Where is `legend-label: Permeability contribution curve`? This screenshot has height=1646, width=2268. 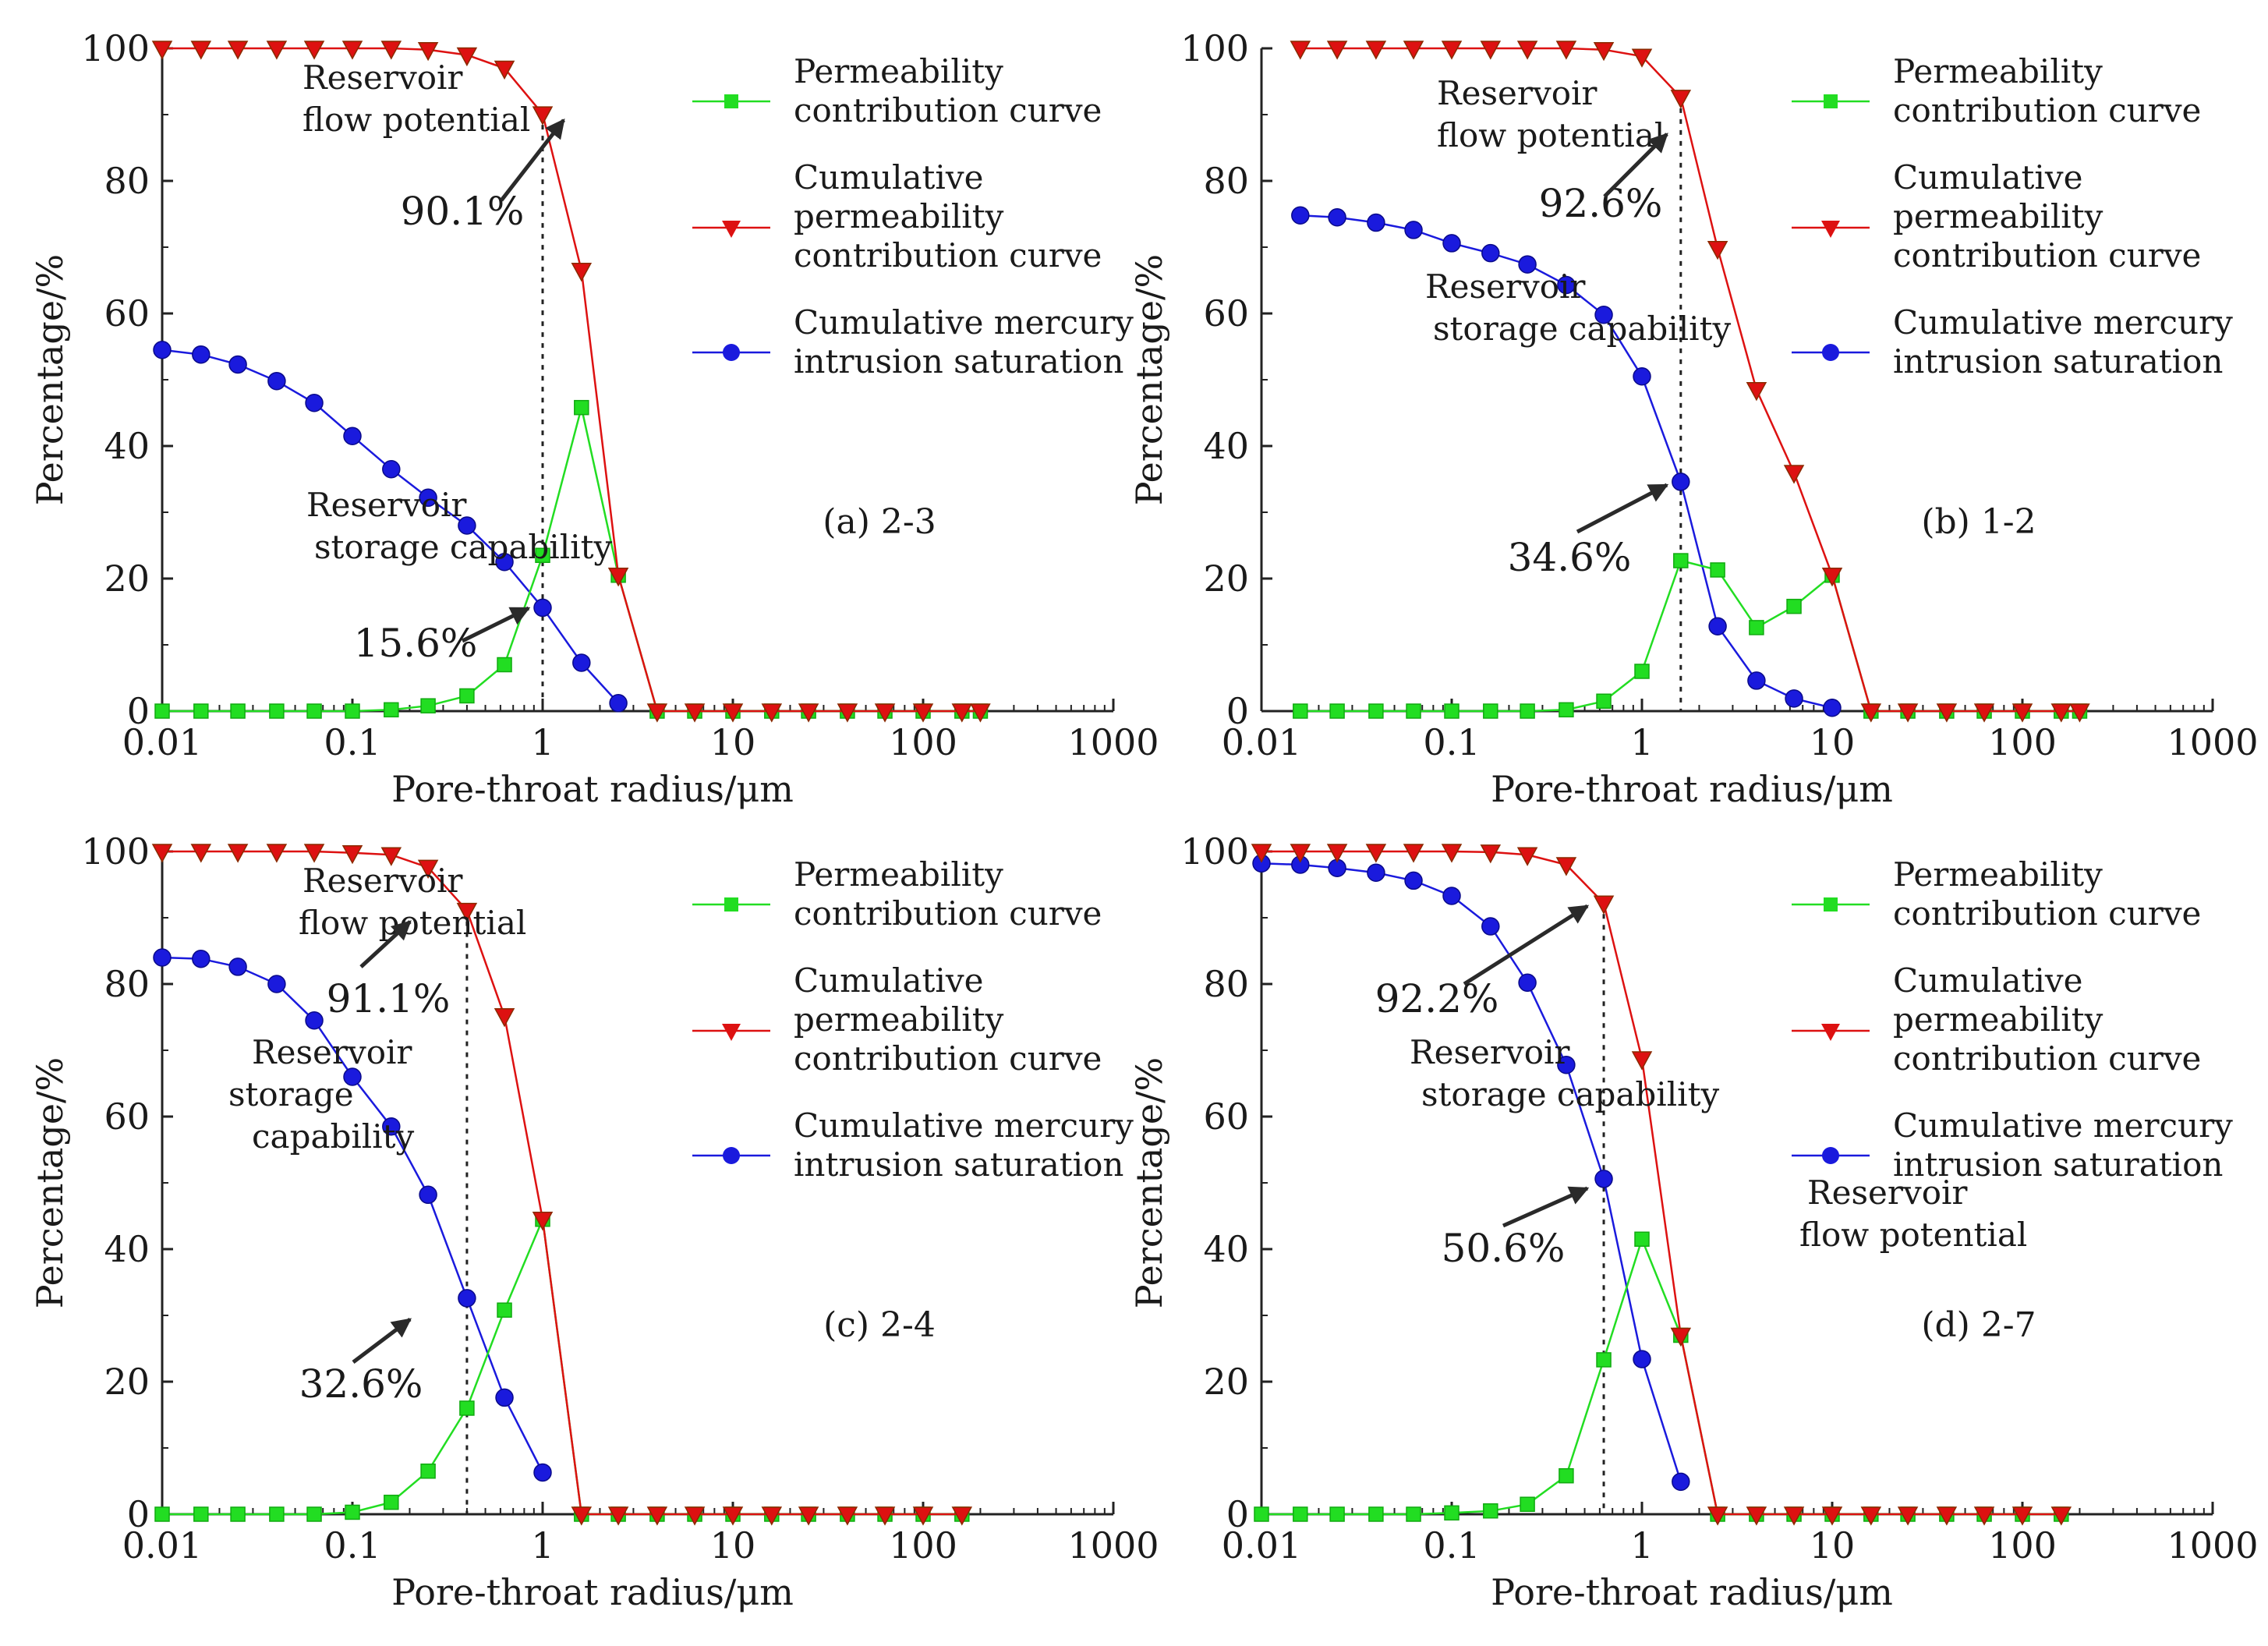 legend-label: Permeability contribution curve is located at coordinates (2047, 90).